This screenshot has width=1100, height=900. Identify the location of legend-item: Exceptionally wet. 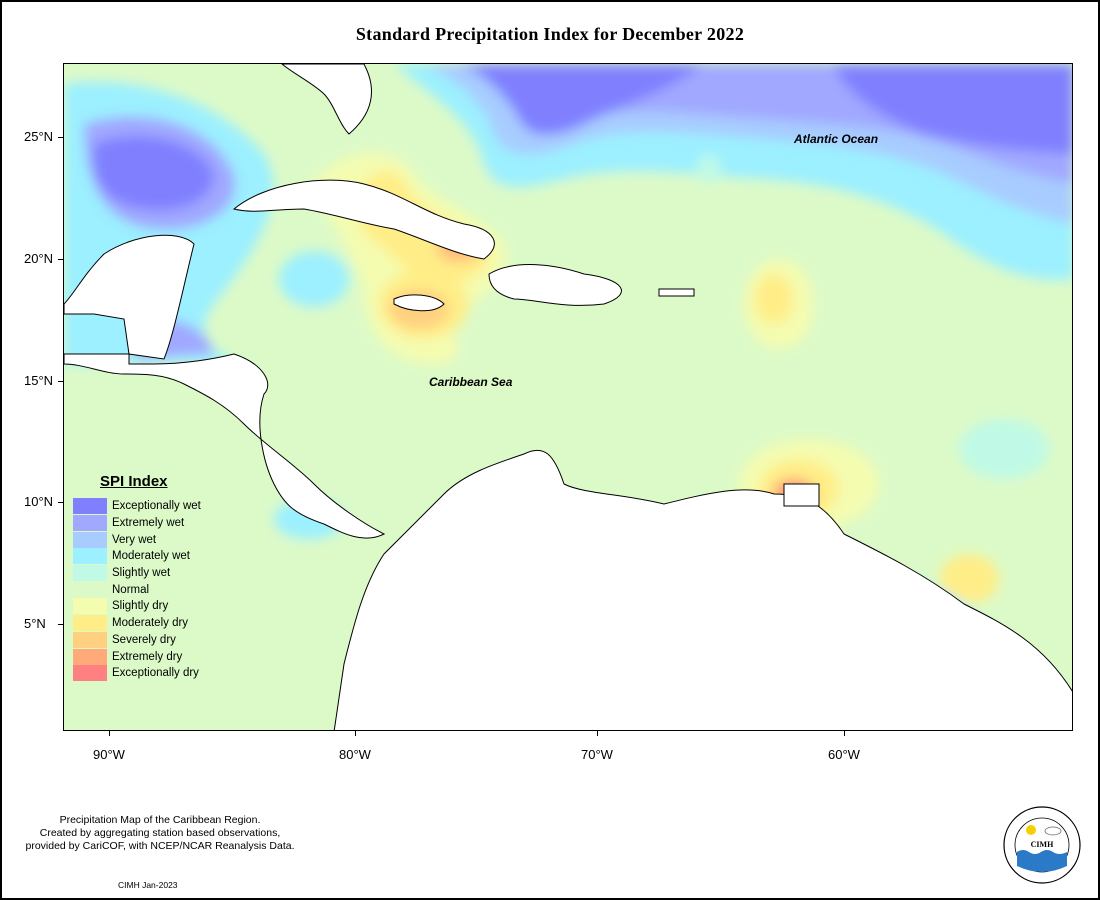
(137, 506).